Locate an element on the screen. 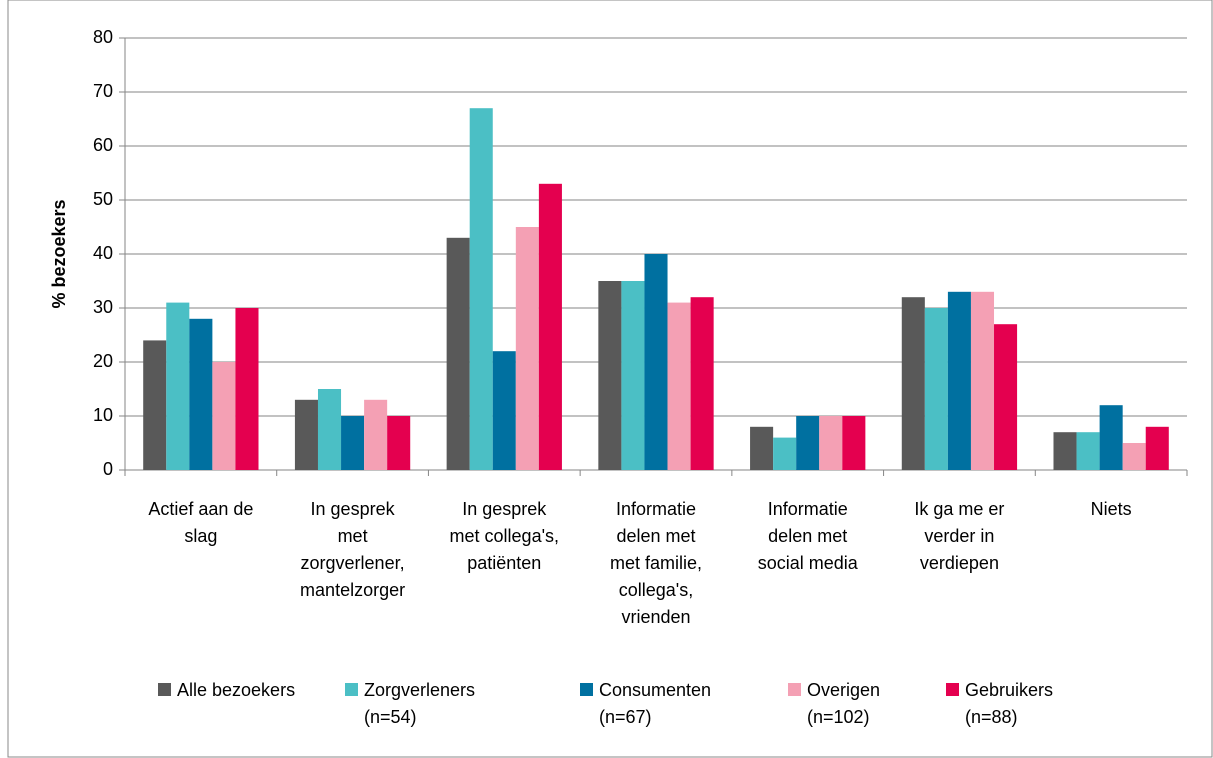 The width and height of the screenshot is (1213, 758). legend-label: Consumenten (n=67) is located at coordinates (655, 703).